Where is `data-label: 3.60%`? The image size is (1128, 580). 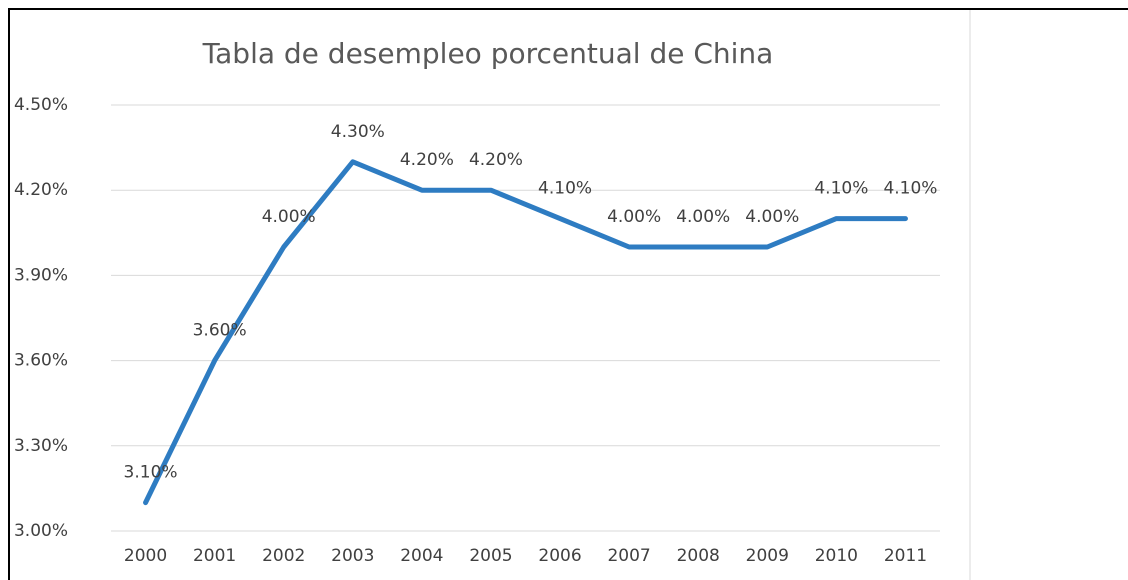 data-label: 3.60% is located at coordinates (220, 331).